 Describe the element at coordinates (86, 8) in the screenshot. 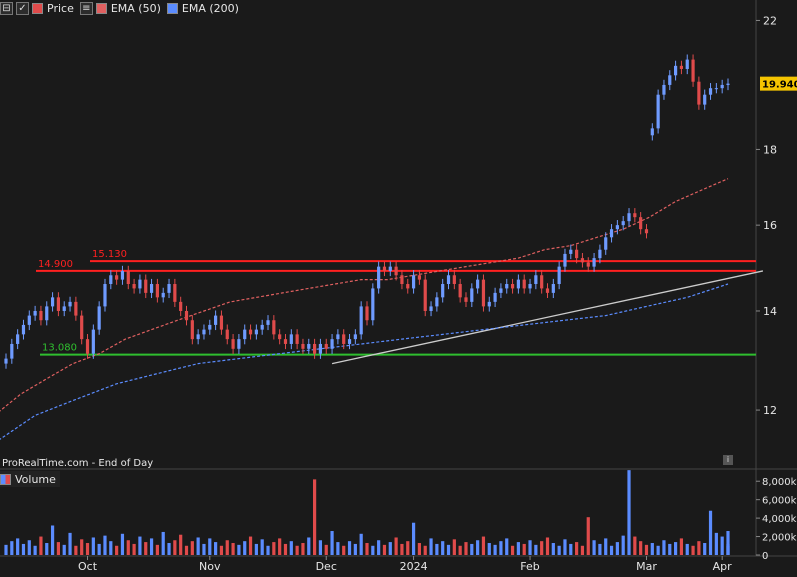

I see `indicator-icon: ≡` at that location.